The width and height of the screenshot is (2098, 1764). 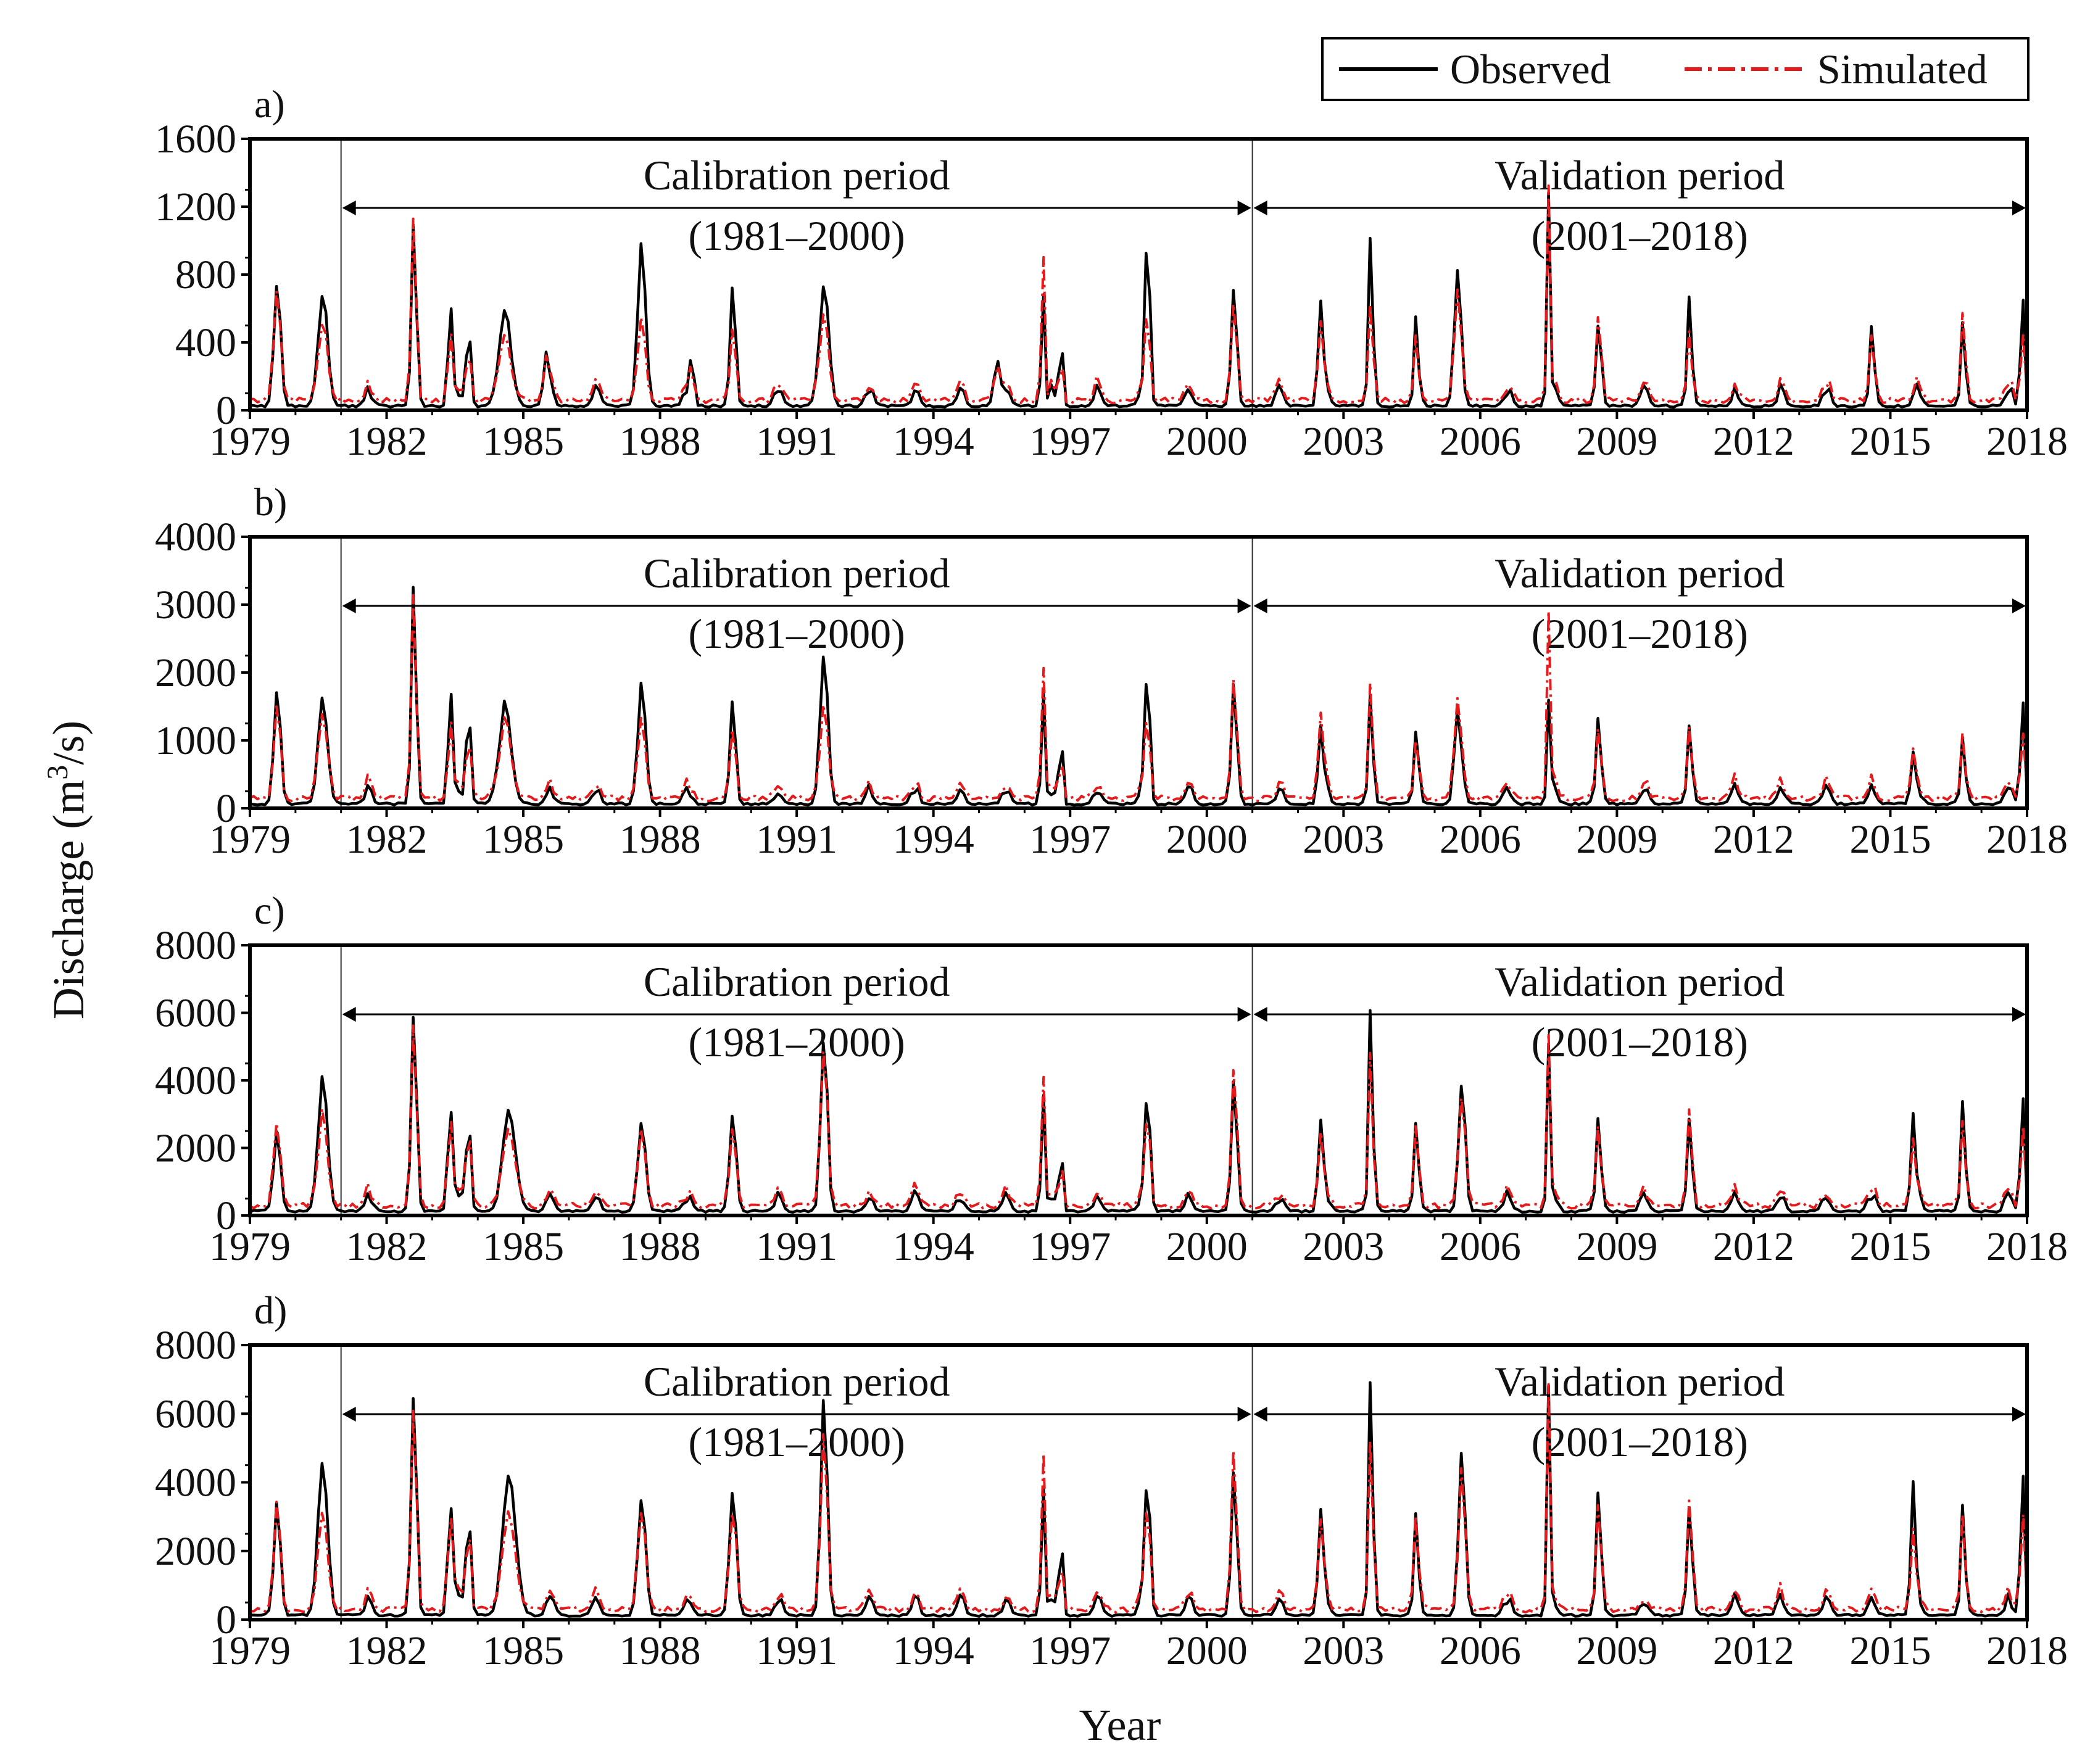 I want to click on panel-b-ytick-label: 2000, so click(x=195, y=673).